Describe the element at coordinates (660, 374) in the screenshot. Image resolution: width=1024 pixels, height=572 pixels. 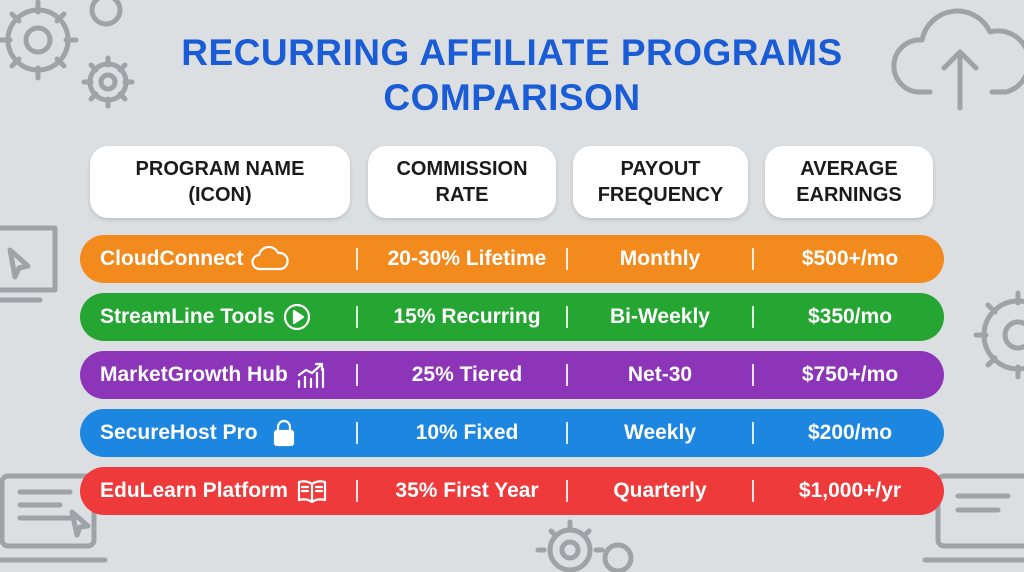
I see `payout-frequency: Net-30` at that location.